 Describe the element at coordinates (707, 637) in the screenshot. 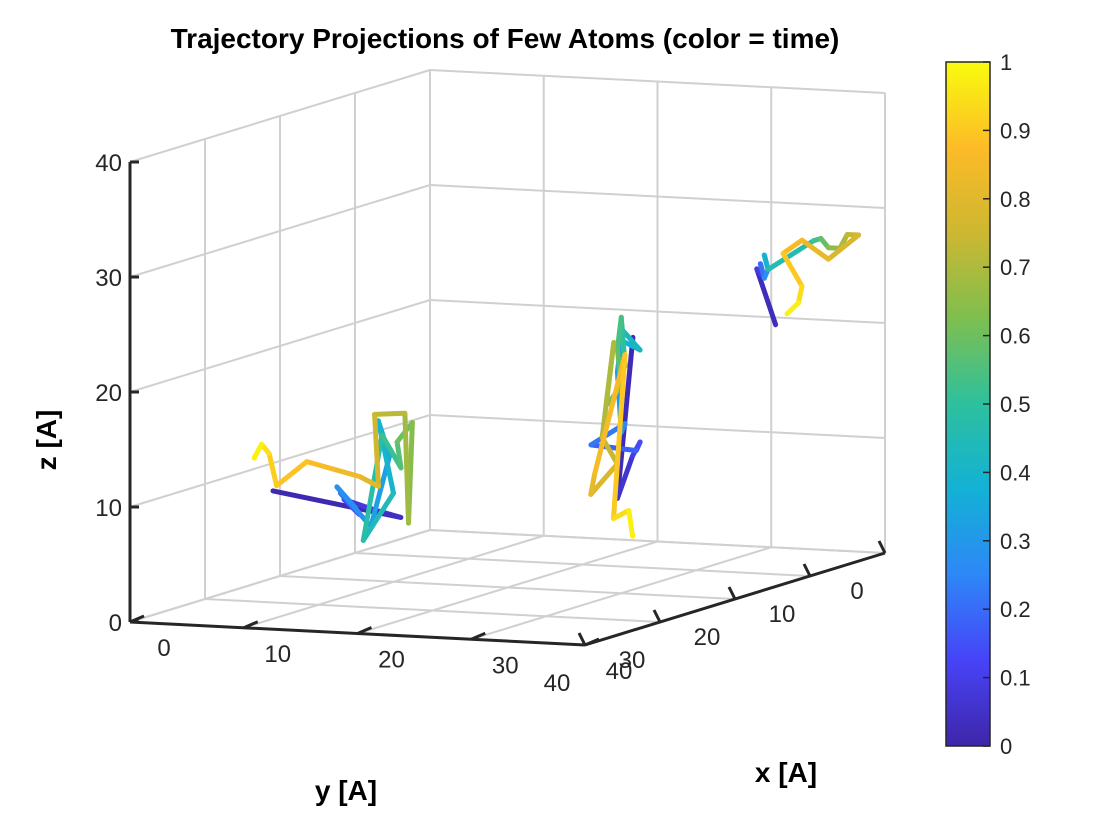

I see `y-tick-label: 20` at that location.